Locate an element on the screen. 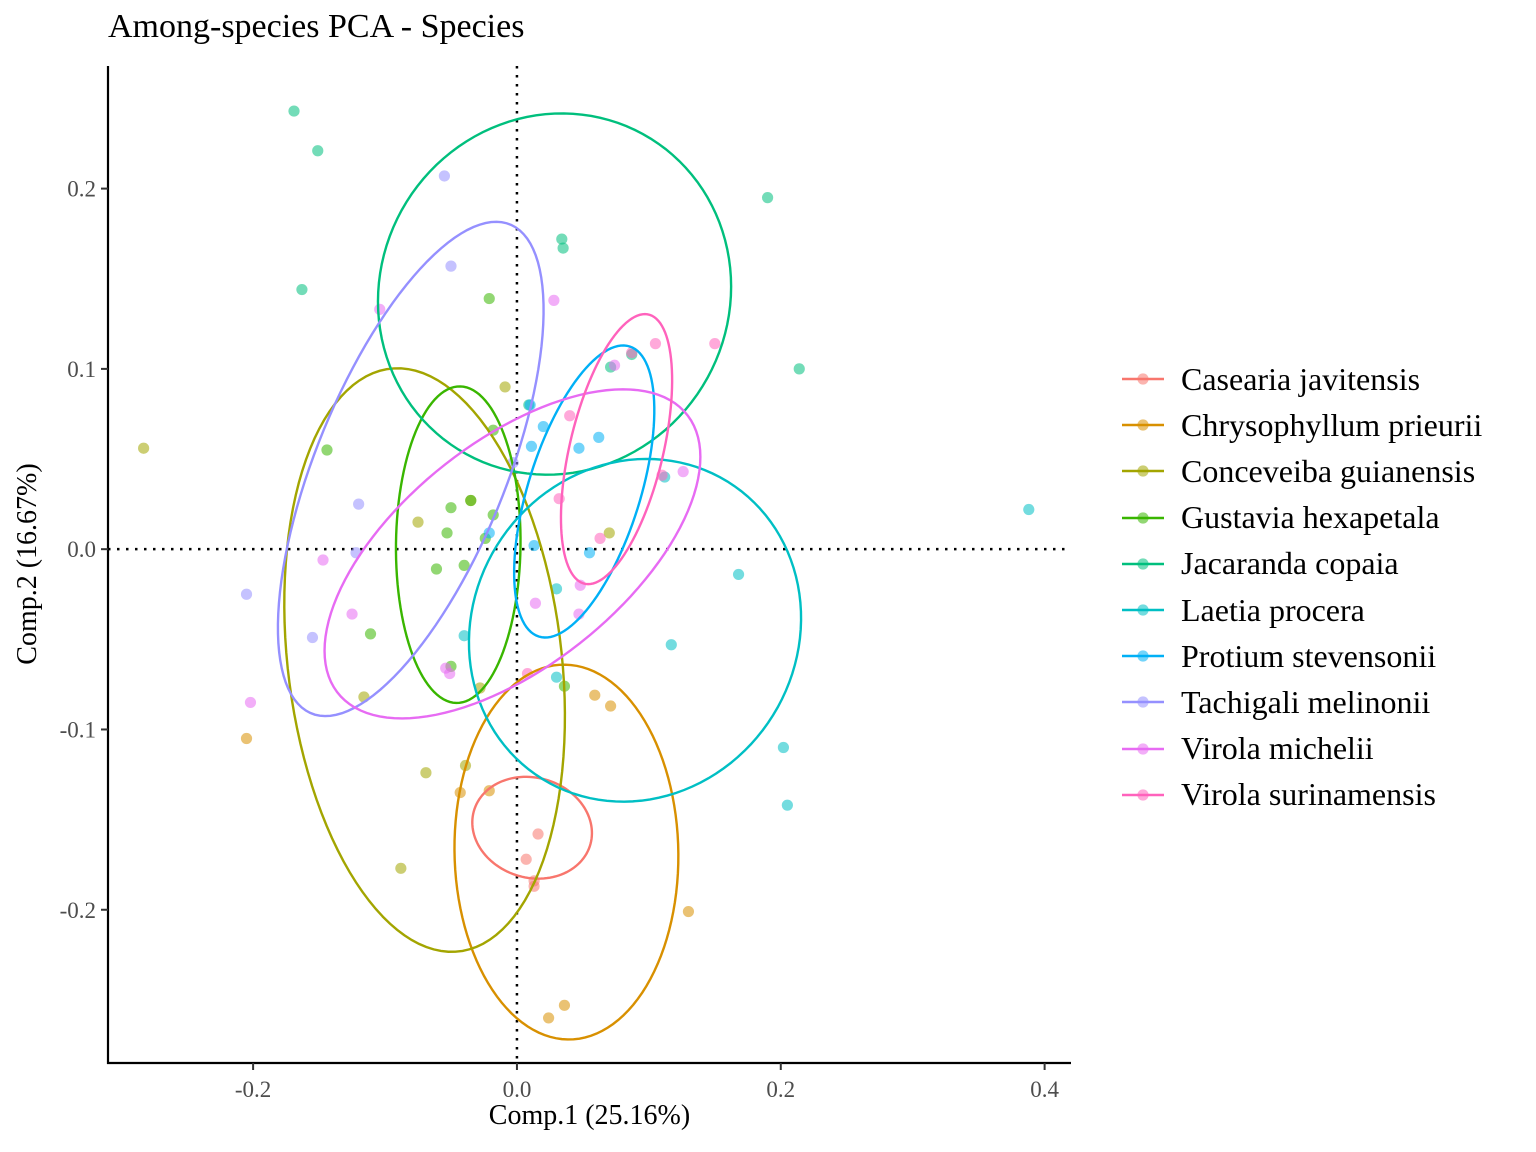 This screenshot has height=1152, width=1536. legend-item: Conceveiba guianensis is located at coordinates (1300, 471).